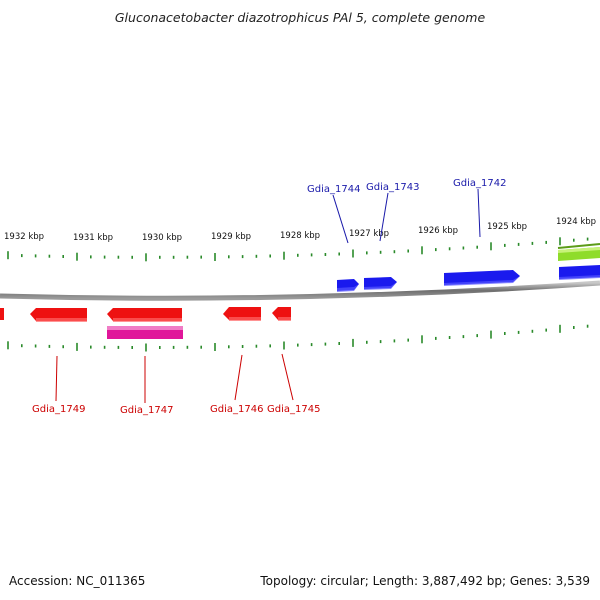  Describe the element at coordinates (24, 237) in the screenshot. I see `scale-label-1932: 1932 kbp` at that location.